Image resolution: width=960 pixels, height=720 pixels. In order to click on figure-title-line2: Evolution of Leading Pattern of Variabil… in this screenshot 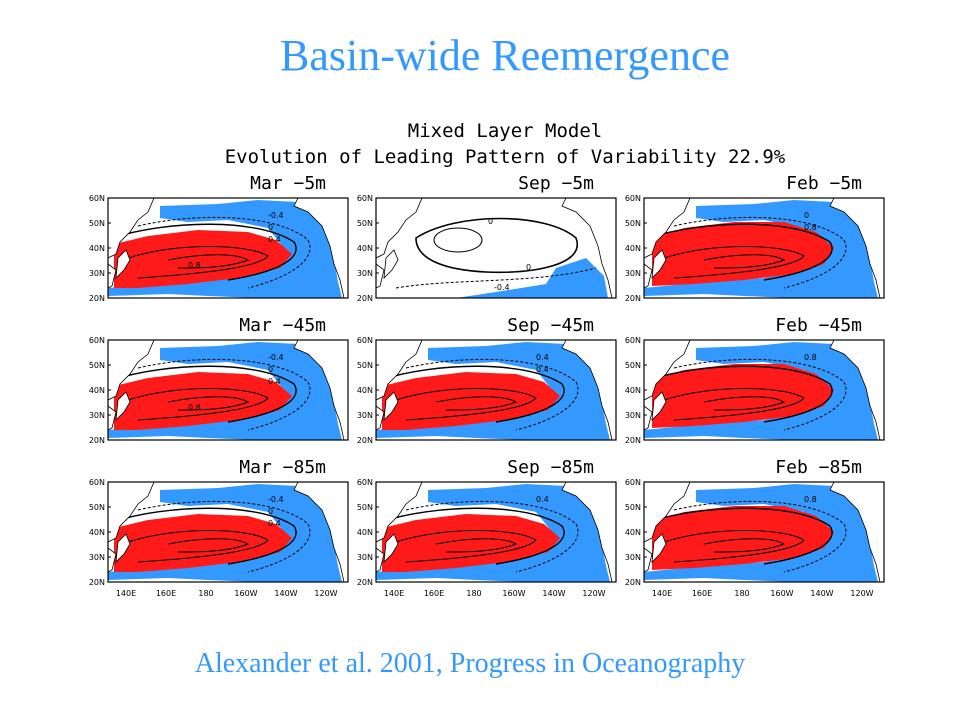, I will do `click(505, 157)`.